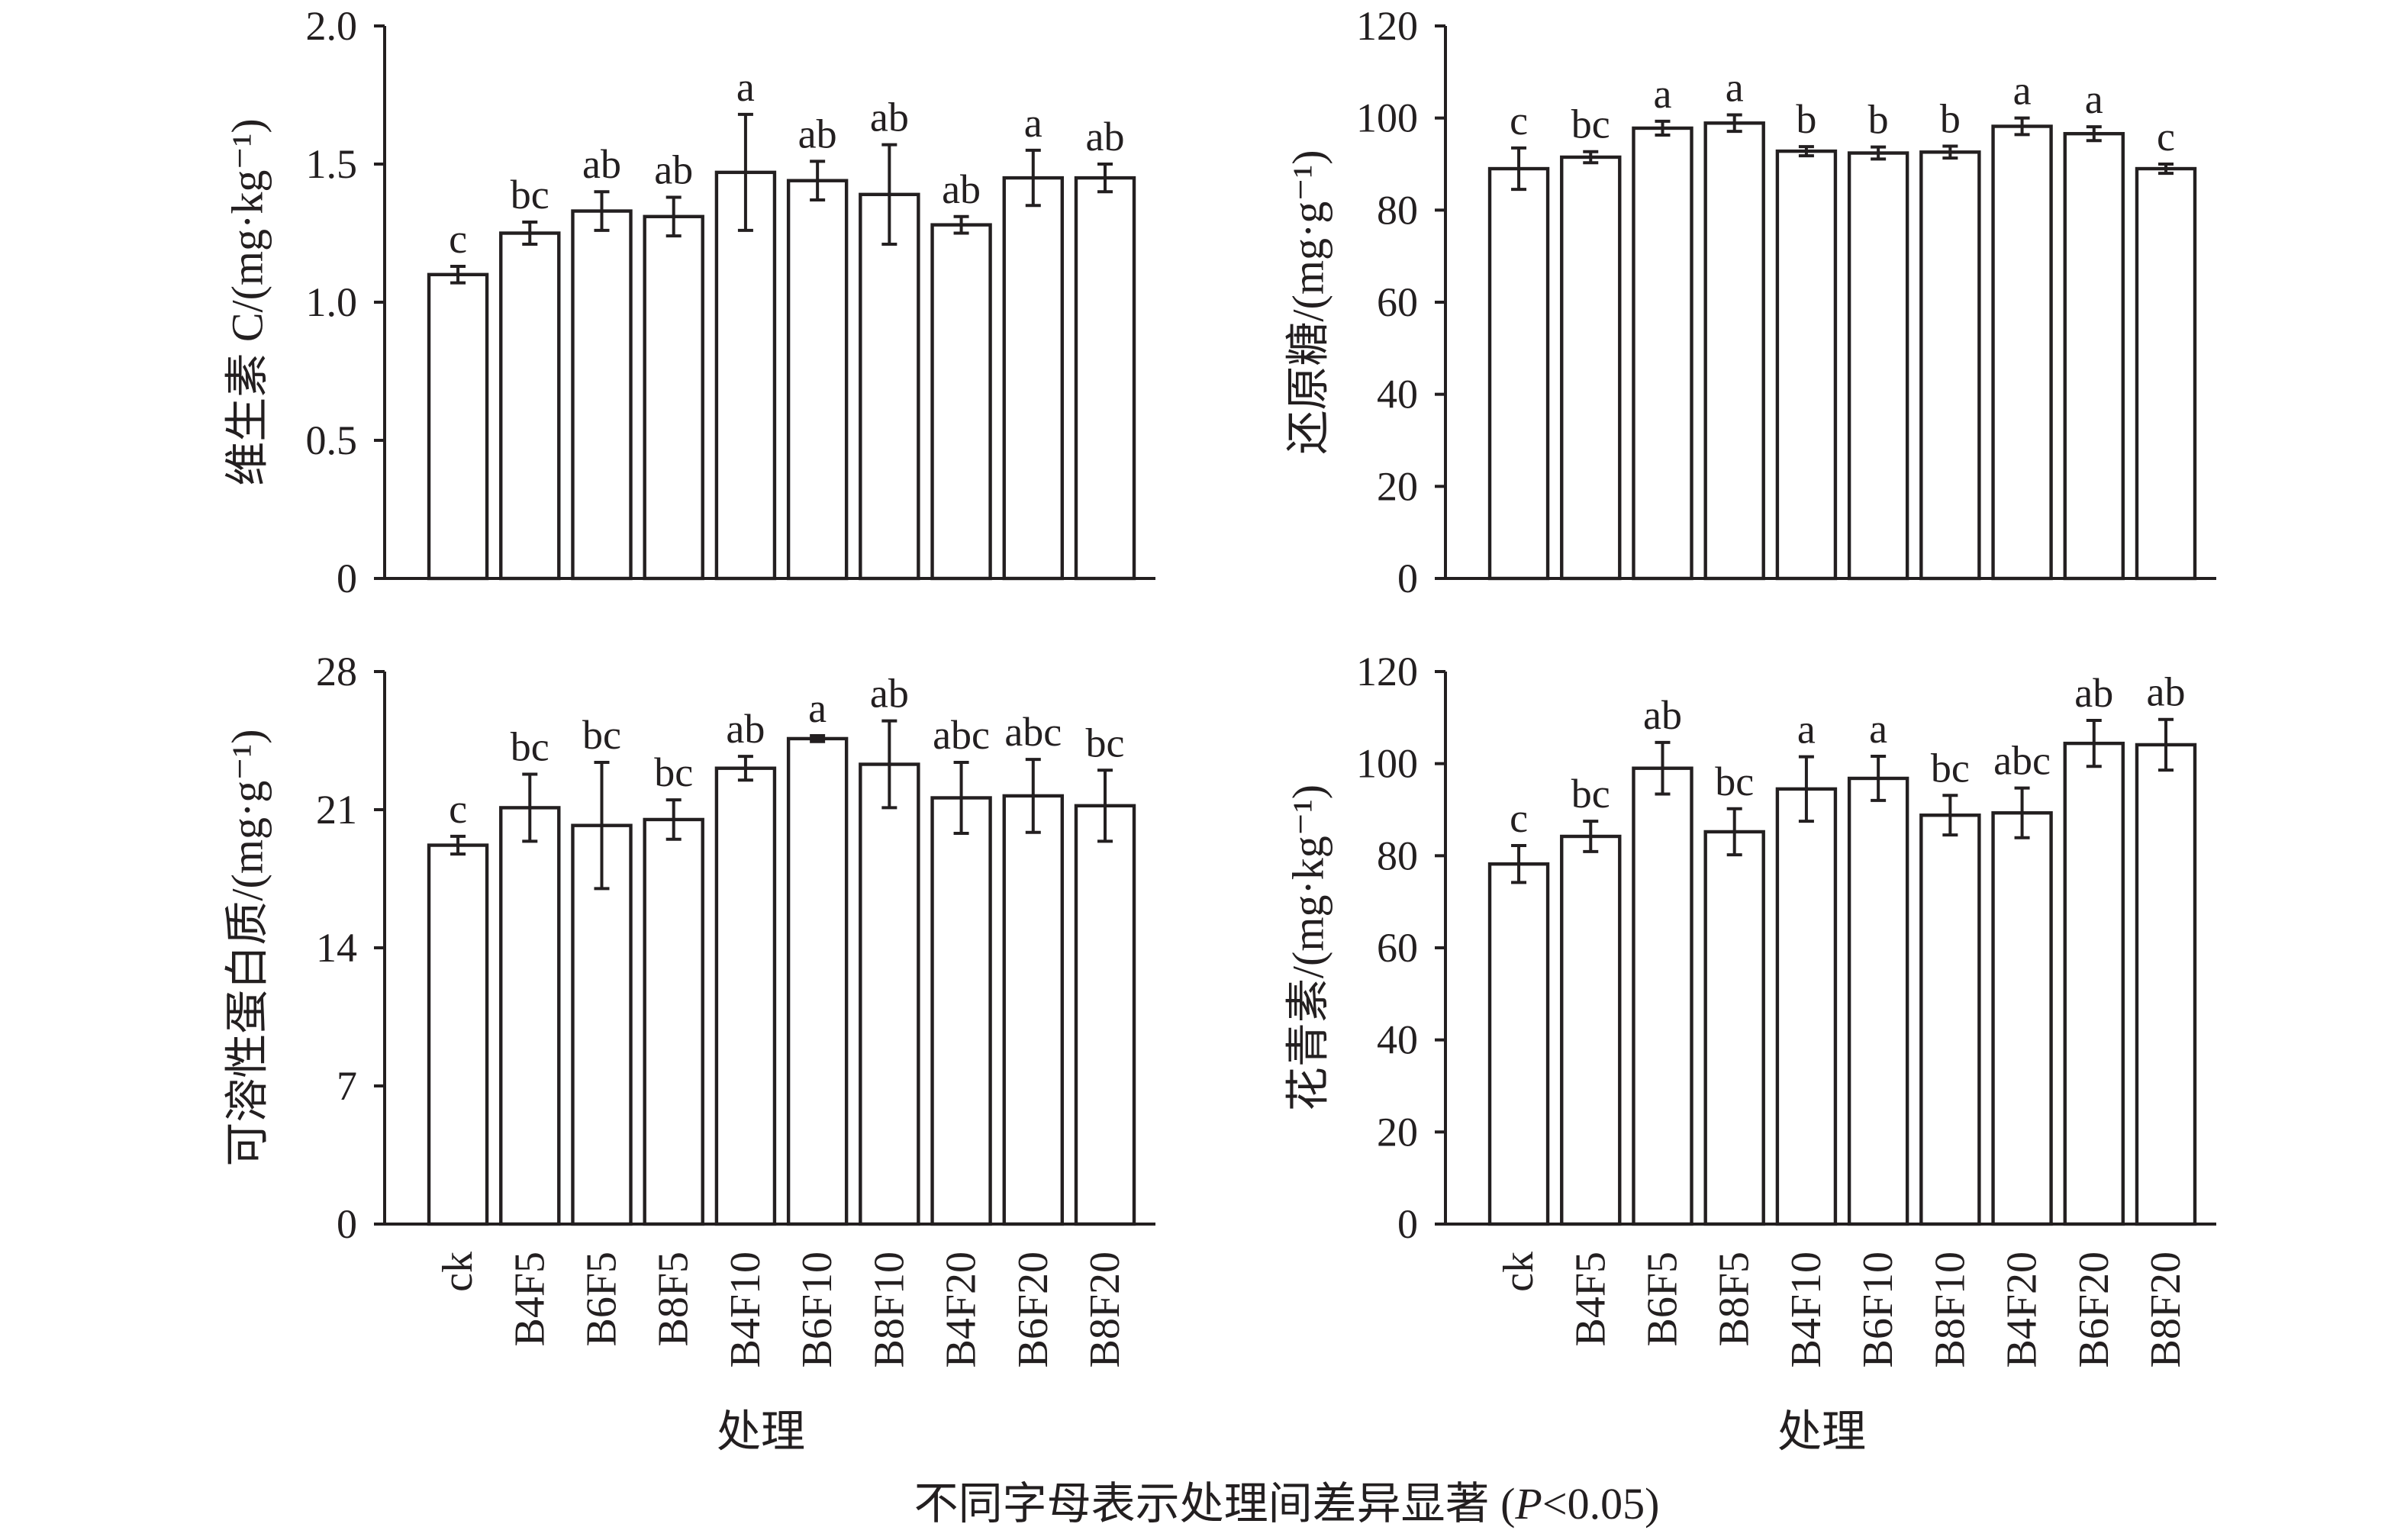  What do you see at coordinates (1033, 1310) in the screenshot?
I see `x-tick-label: B6F20` at bounding box center [1033, 1310].